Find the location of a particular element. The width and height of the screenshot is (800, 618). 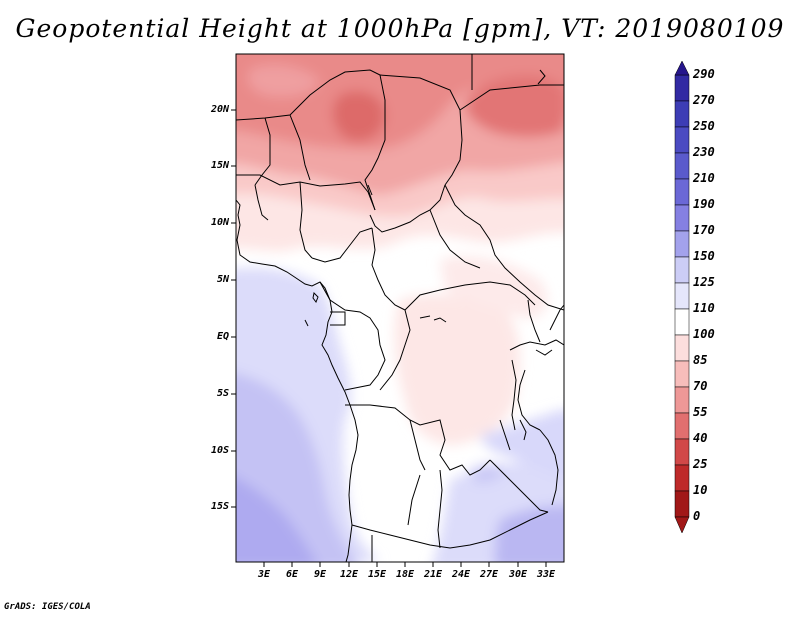

colorbar-label: 55 is located at coordinates (700, 412).